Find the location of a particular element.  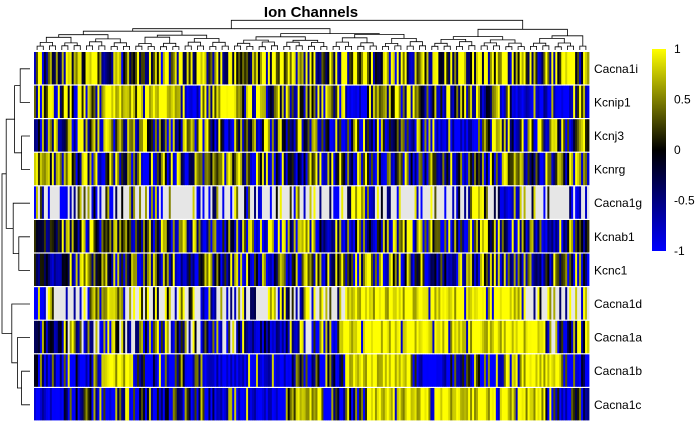

row-label: Cacna1a is located at coordinates (618, 338).